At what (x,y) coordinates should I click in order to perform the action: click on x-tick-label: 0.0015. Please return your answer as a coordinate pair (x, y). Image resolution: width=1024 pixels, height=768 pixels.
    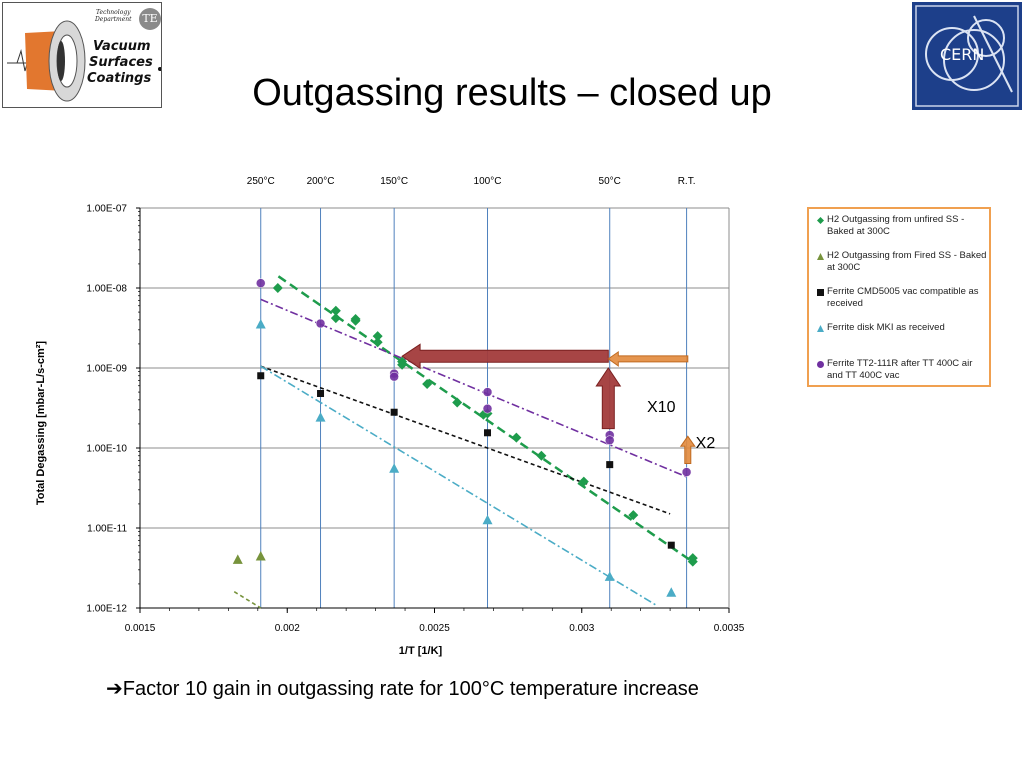
    Looking at the image, I should click on (140, 628).